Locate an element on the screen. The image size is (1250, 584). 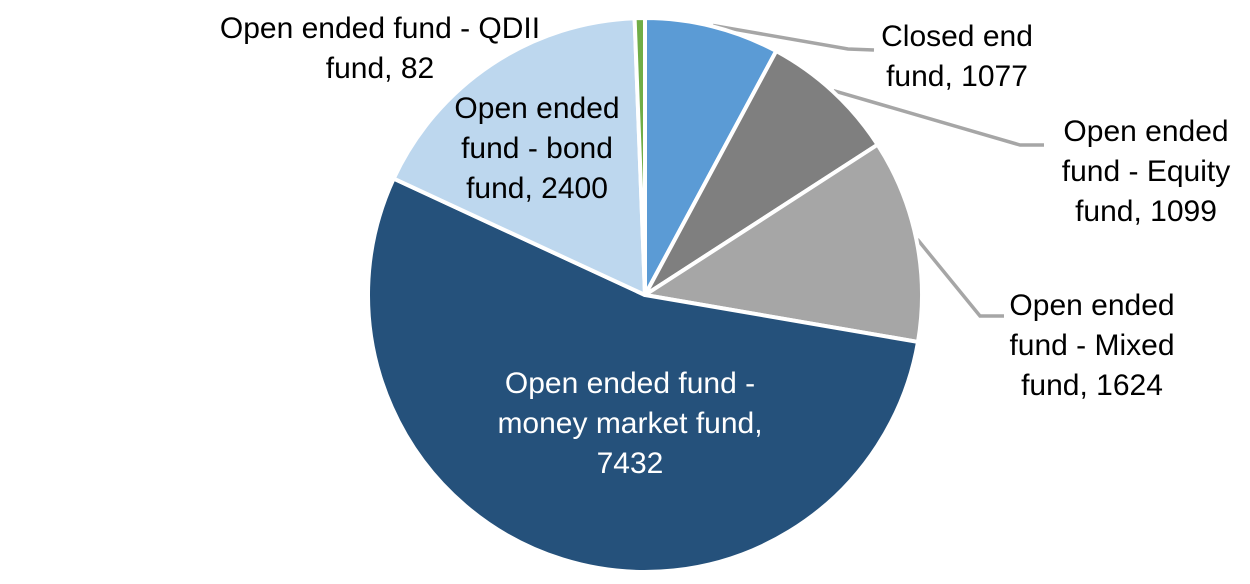
data-label-mixed-fund: Open ended fund - Mixed fund, 1624 is located at coordinates (1091, 346).